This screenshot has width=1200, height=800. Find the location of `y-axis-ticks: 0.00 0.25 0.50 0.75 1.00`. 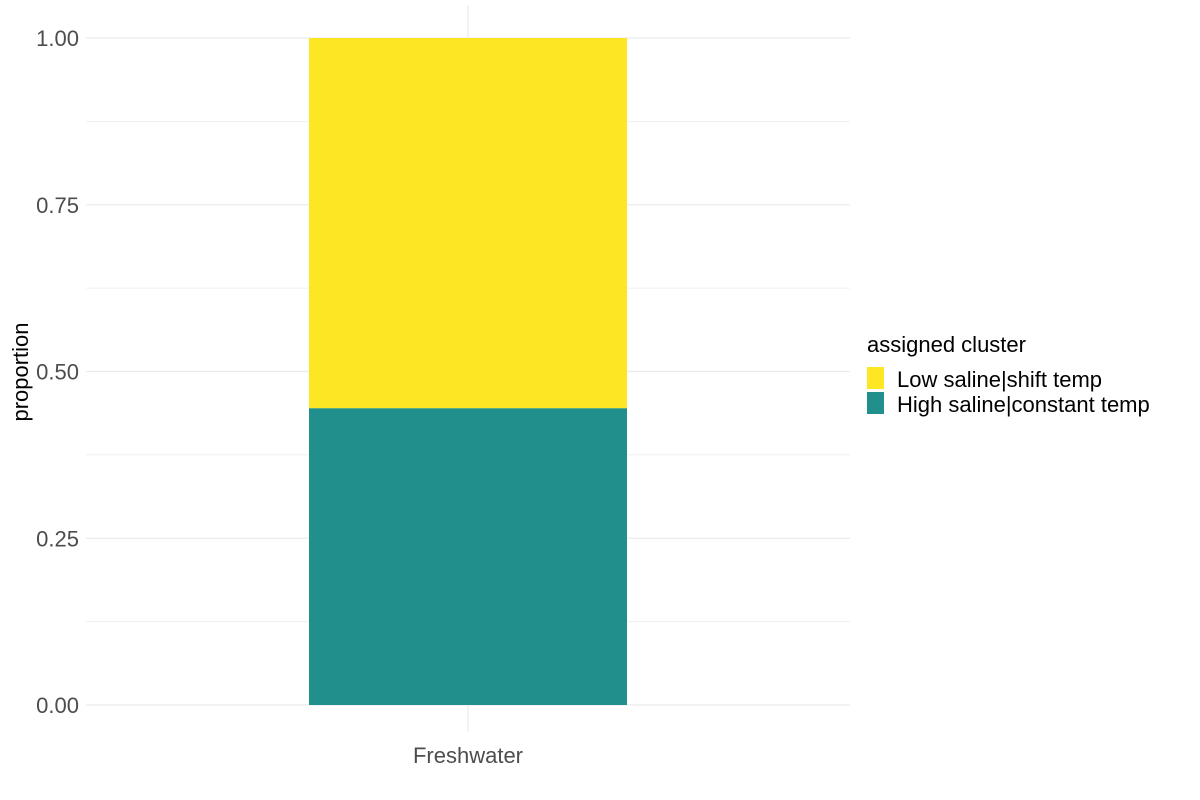

y-axis-ticks: 0.00 0.25 0.50 0.75 1.00 is located at coordinates (57, 372).